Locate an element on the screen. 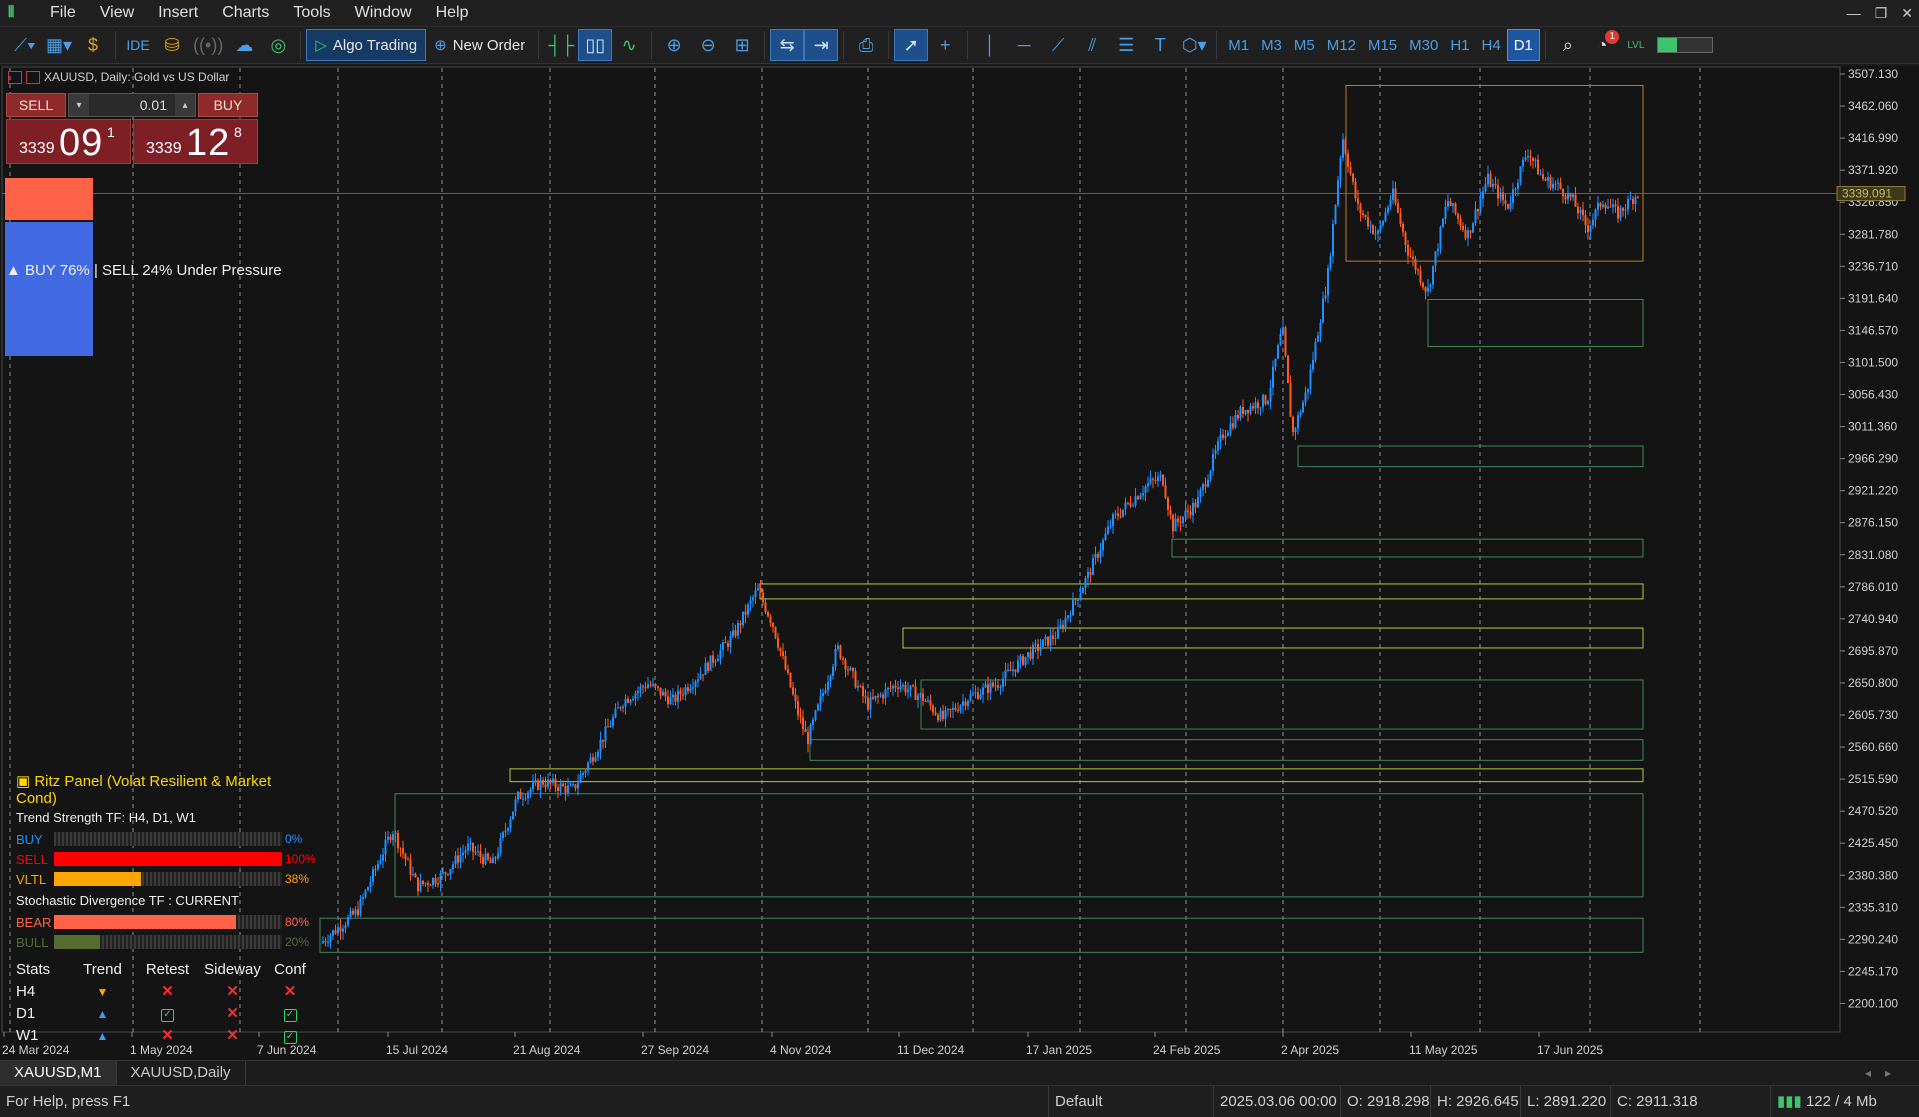  menu-insert: Insert is located at coordinates (178, 12).